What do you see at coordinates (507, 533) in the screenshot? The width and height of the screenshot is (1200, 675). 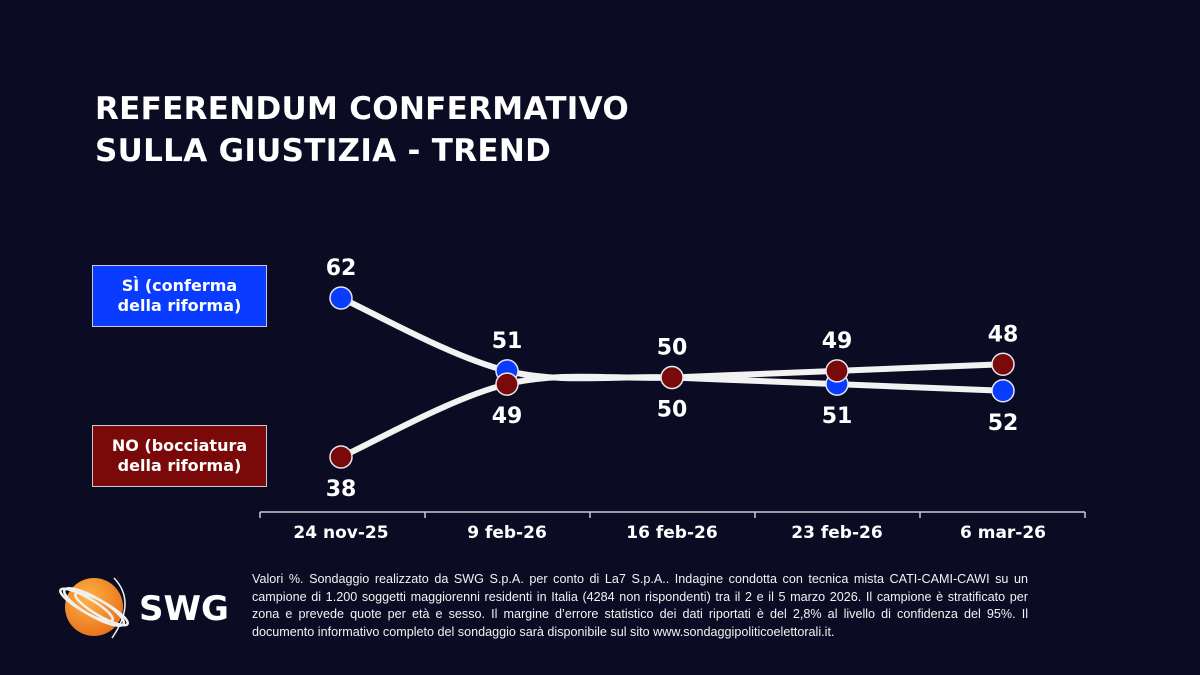 I see `x-tick-label: 9 feb-26` at bounding box center [507, 533].